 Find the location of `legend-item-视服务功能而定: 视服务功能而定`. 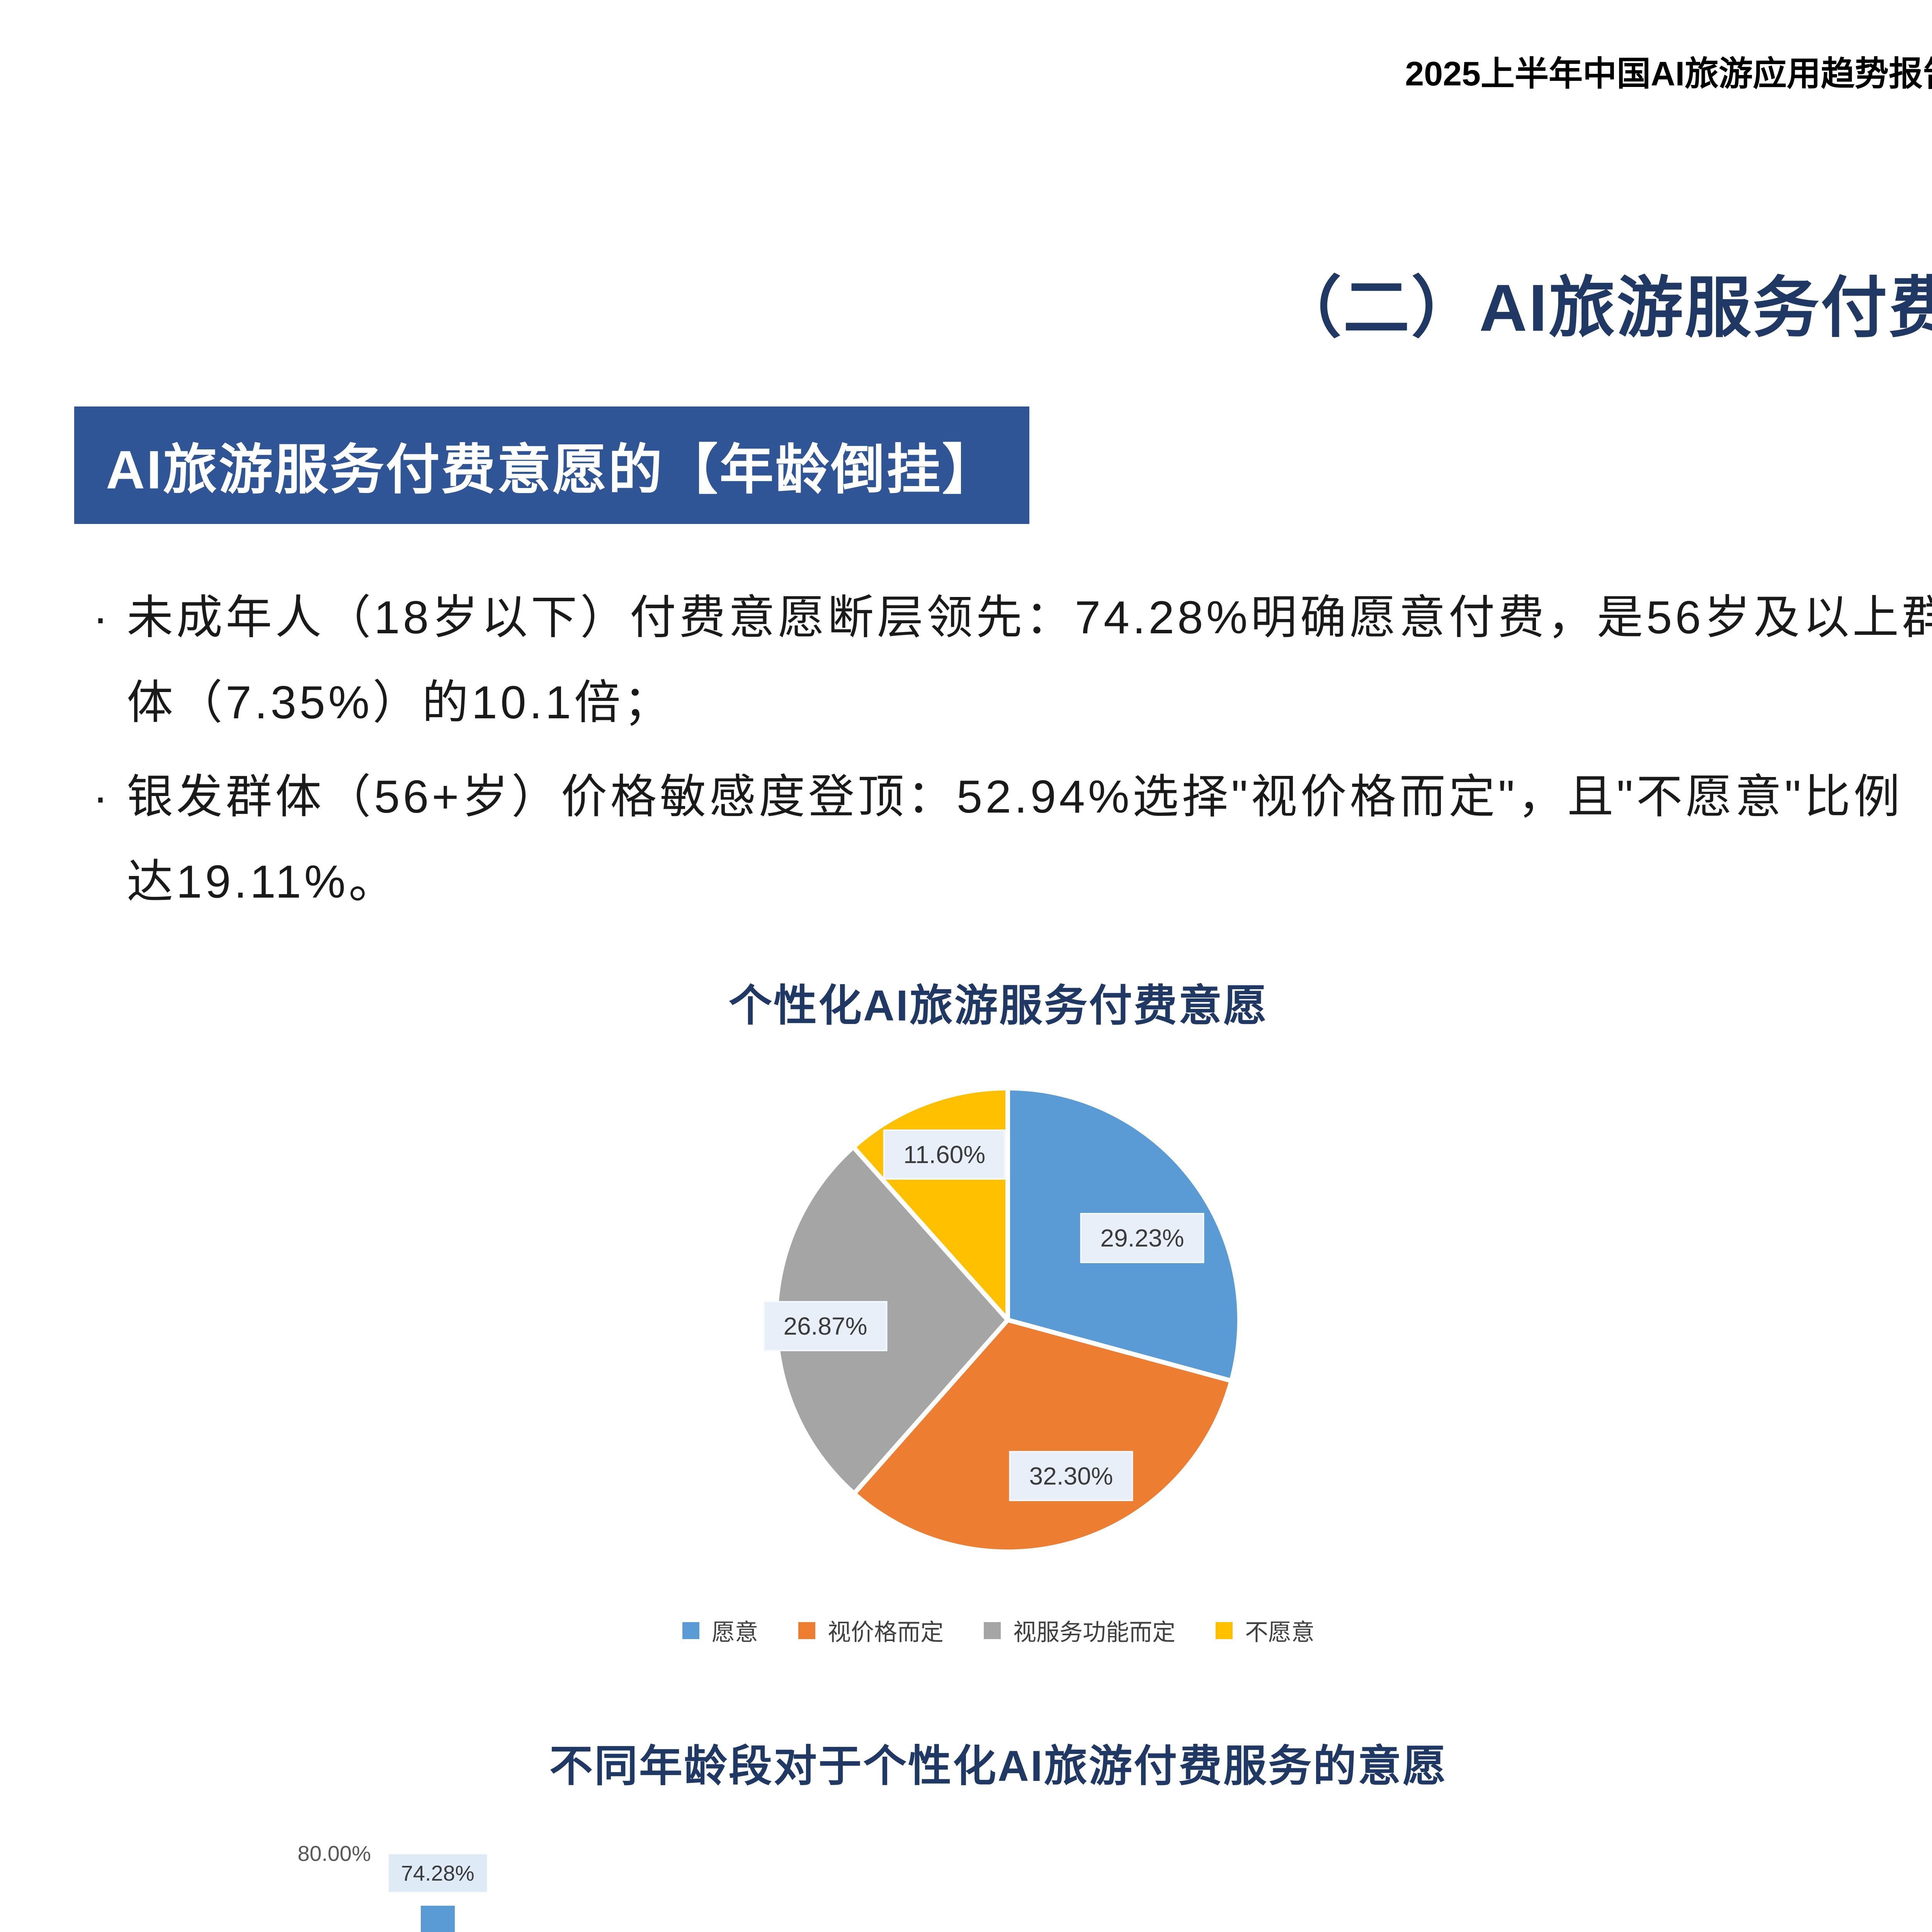

legend-item-视服务功能而定: 视服务功能而定 is located at coordinates (1079, 1630).